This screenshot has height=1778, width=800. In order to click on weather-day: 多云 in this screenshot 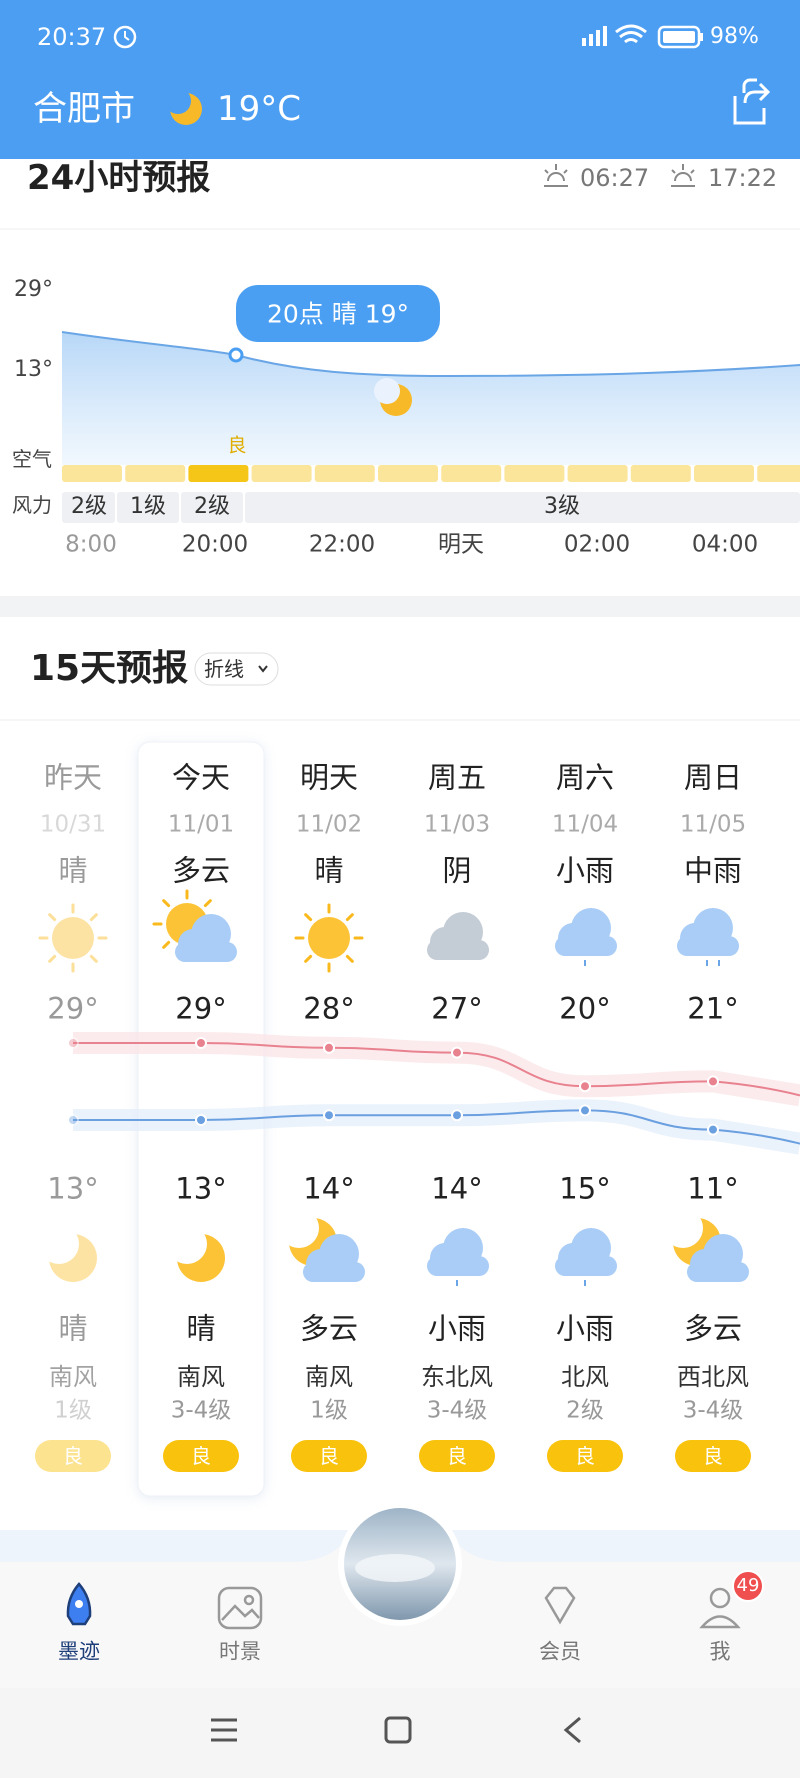, I will do `click(201, 870)`.